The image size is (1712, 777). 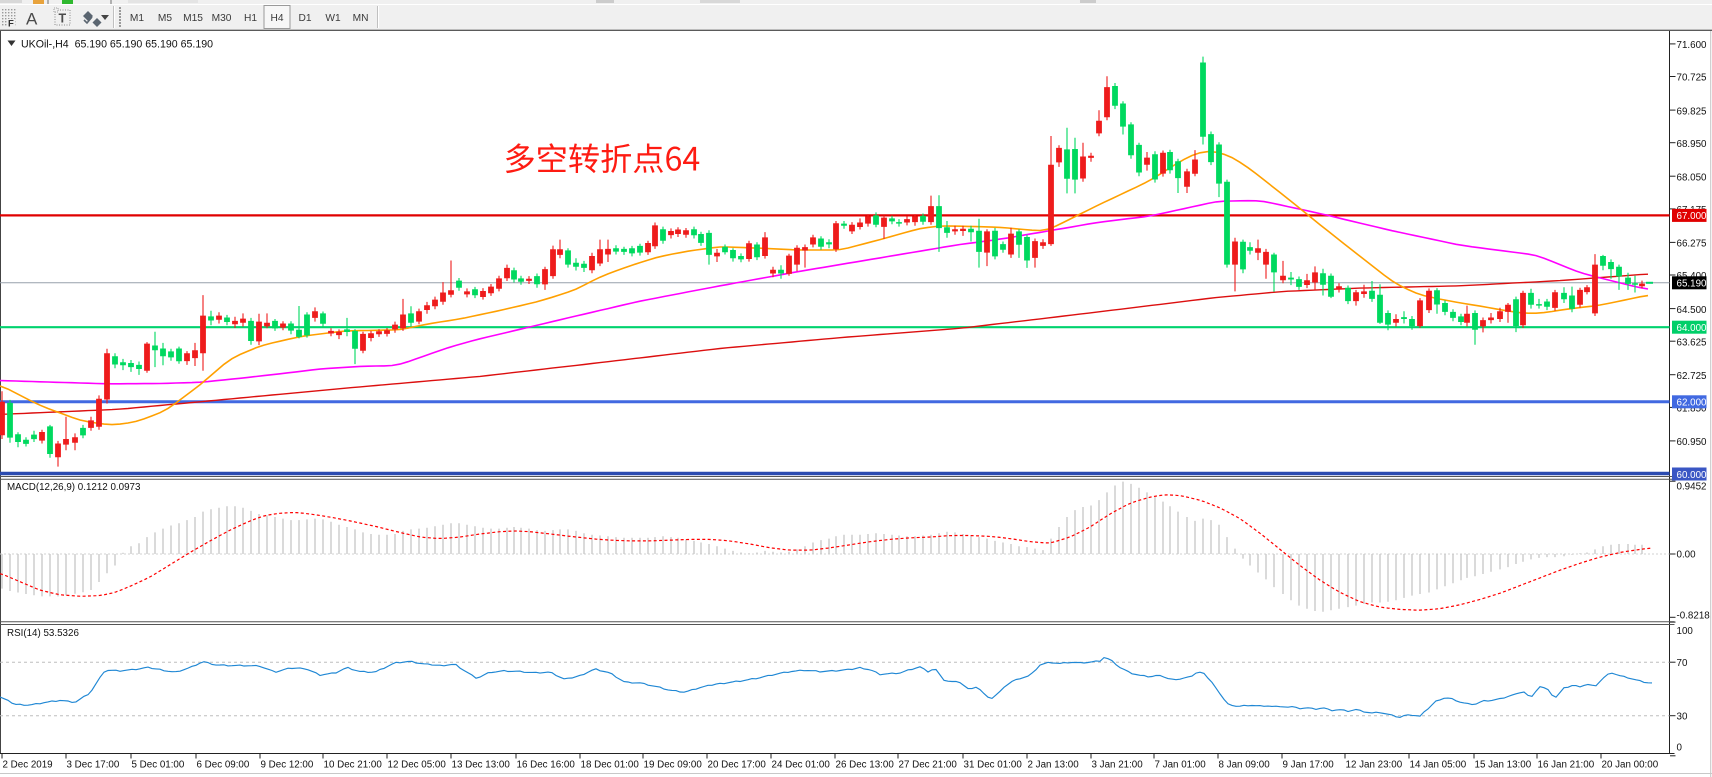 What do you see at coordinates (1692, 475) in the screenshot?
I see `svg-text: 60.000` at bounding box center [1692, 475].